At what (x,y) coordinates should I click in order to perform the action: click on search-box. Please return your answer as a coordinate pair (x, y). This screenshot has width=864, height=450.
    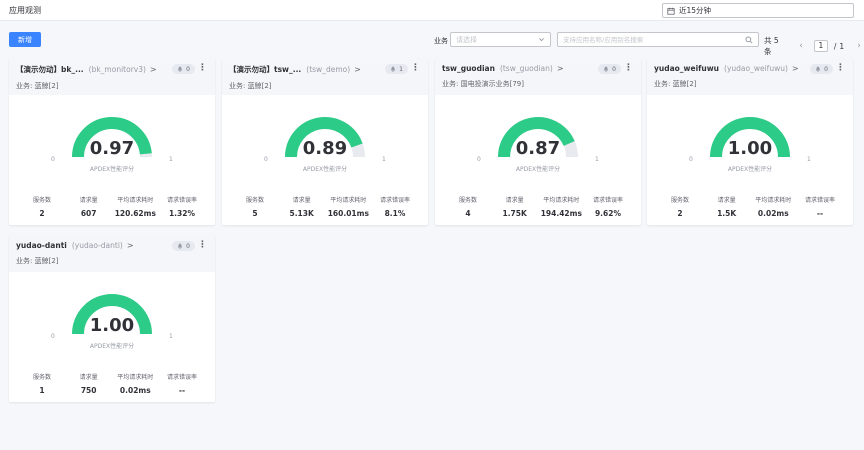
    Looking at the image, I should click on (658, 39).